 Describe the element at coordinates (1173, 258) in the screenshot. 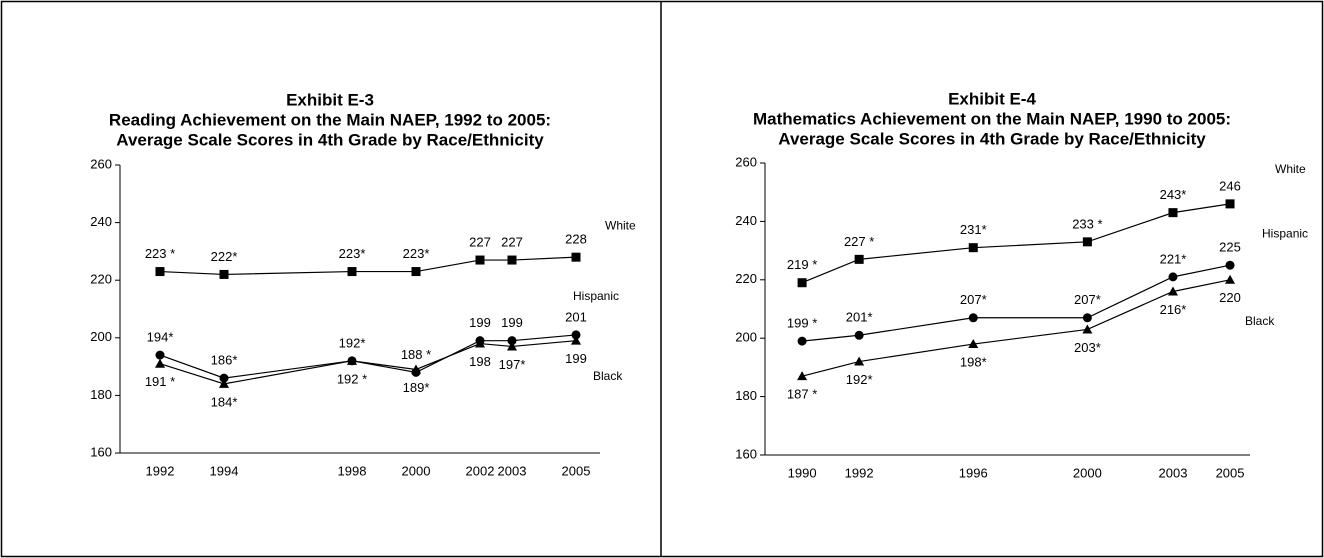

I see `data-label: 221*` at that location.